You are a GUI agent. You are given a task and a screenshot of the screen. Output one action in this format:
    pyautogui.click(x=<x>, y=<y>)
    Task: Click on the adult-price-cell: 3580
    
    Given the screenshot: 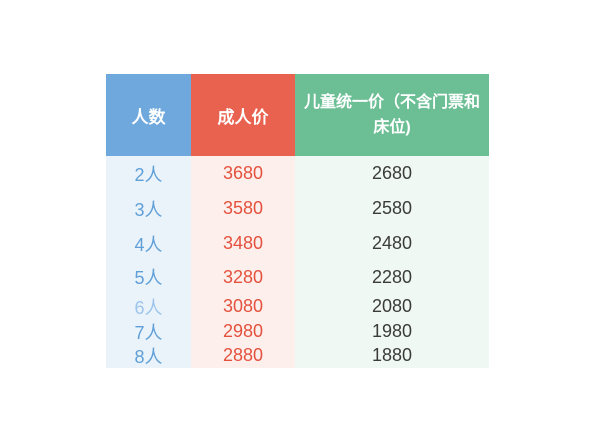 What is the action you would take?
    pyautogui.click(x=243, y=208)
    